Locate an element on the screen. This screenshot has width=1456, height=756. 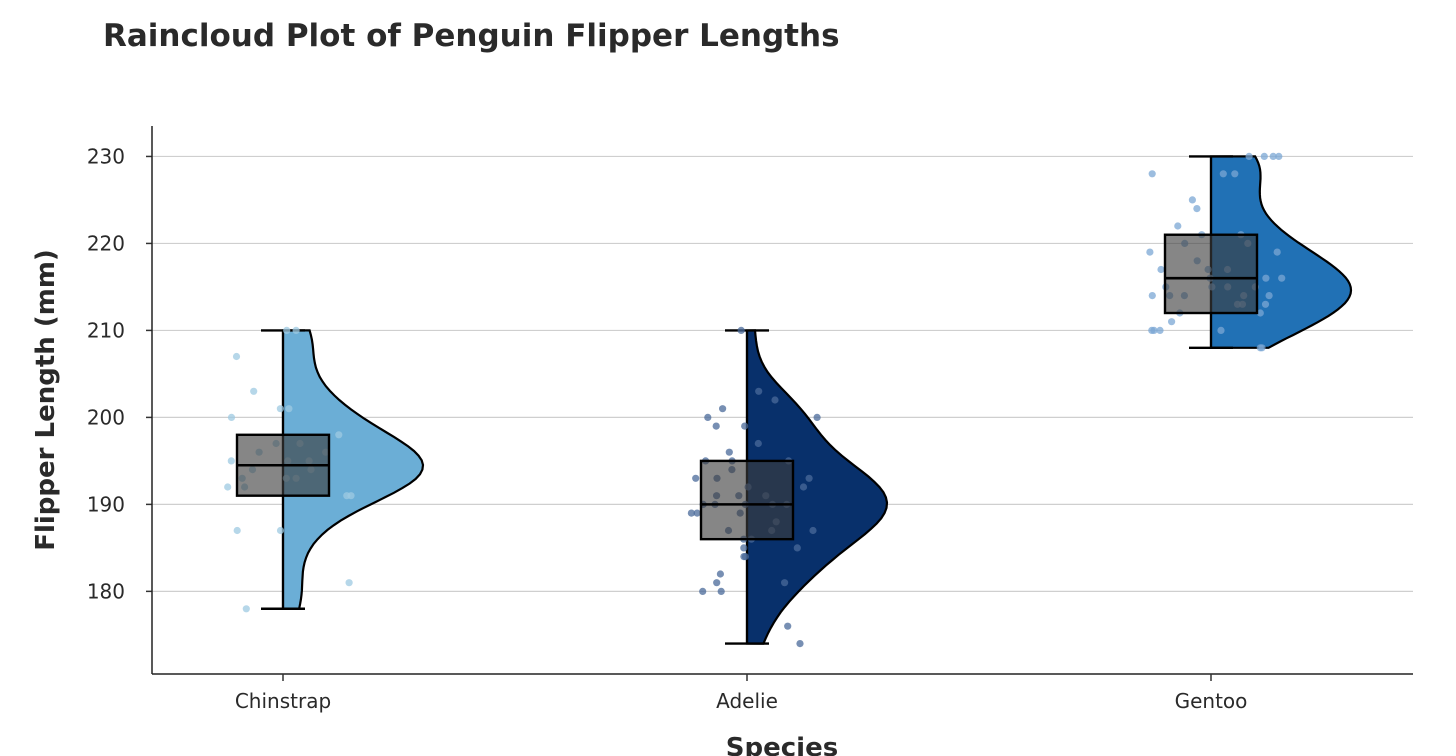
series-gentoo is located at coordinates (1249, 252).